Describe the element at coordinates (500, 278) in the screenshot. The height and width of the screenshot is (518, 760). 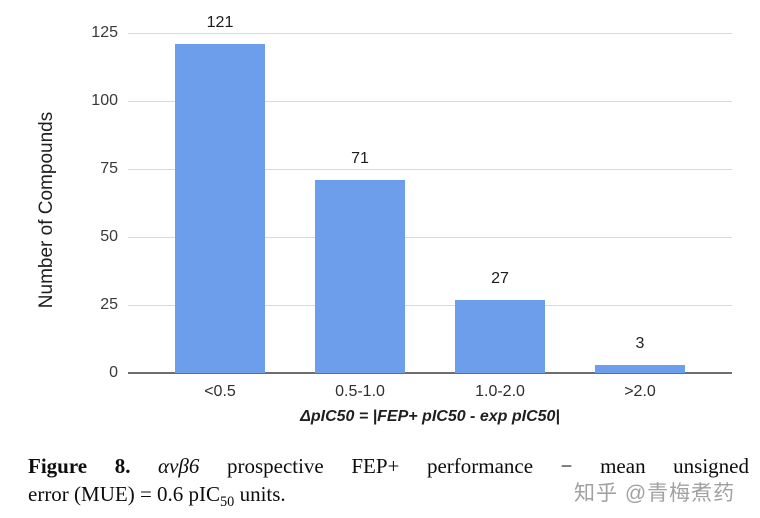
I see `bar-value-label: 27` at that location.